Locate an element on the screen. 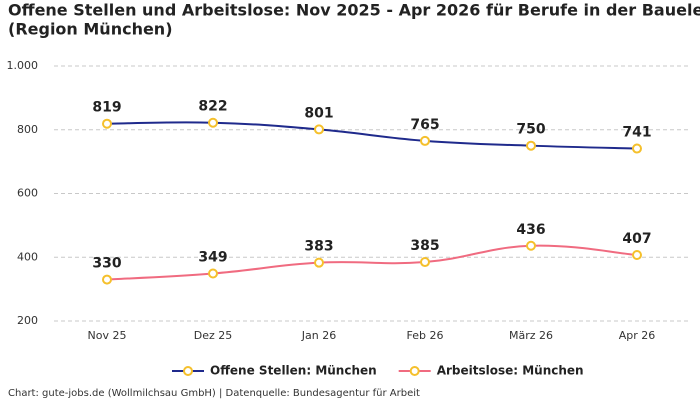  x-tick-label: März 26 is located at coordinates (531, 335).